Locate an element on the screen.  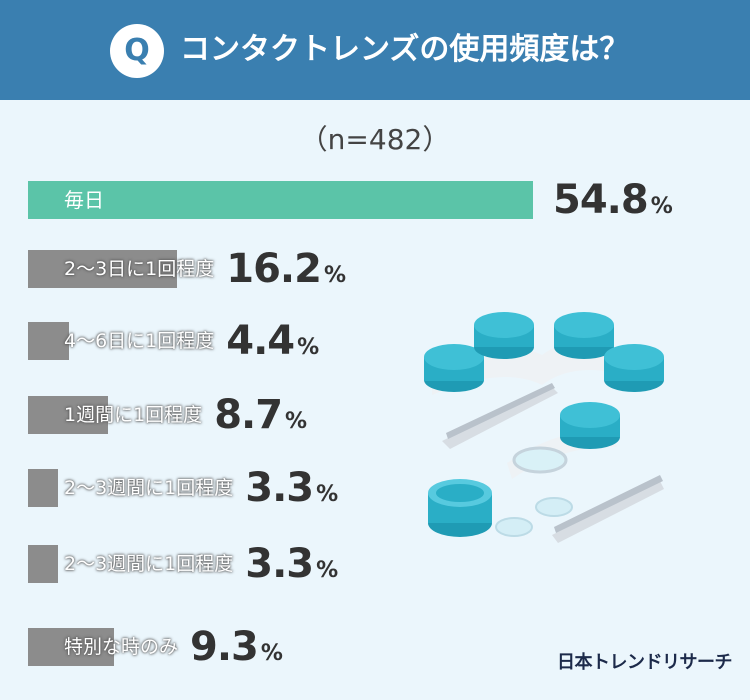
bar-value-label: 9.3% is located at coordinates (236, 647).